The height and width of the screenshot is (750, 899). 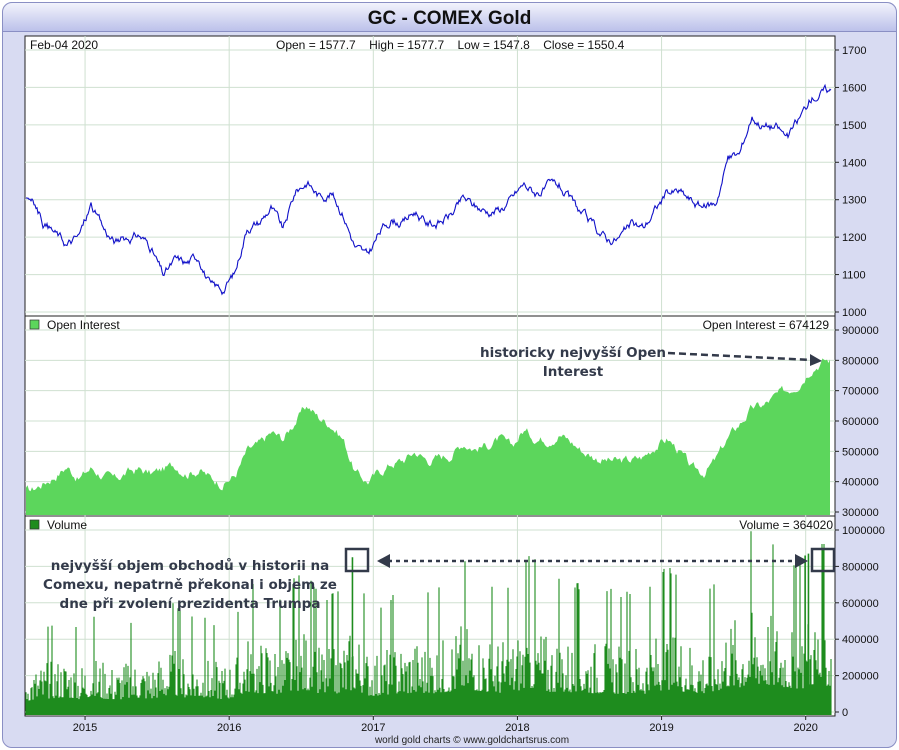 What do you see at coordinates (860, 452) in the screenshot?
I see `y-tick-label: 500000` at bounding box center [860, 452].